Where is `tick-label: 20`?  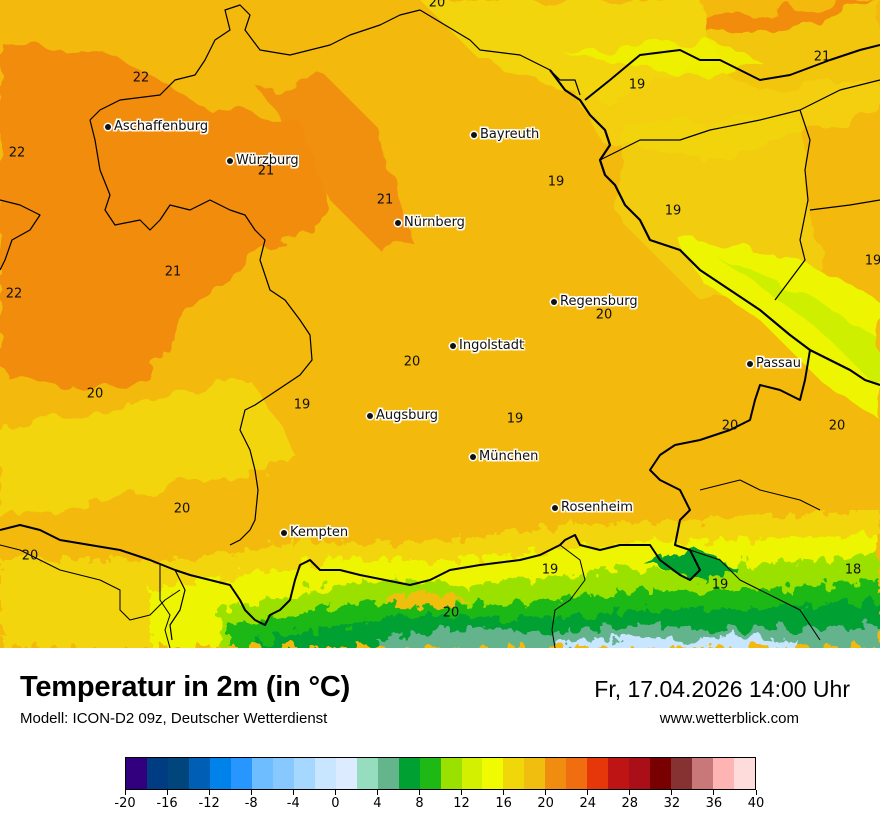 tick-label: 20 is located at coordinates (545, 803).